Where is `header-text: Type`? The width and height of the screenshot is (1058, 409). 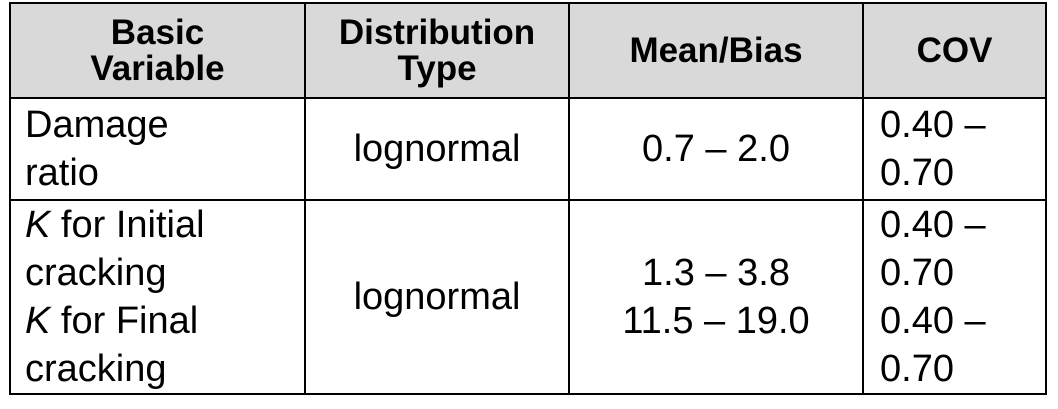 header-text: Type is located at coordinates (437, 68).